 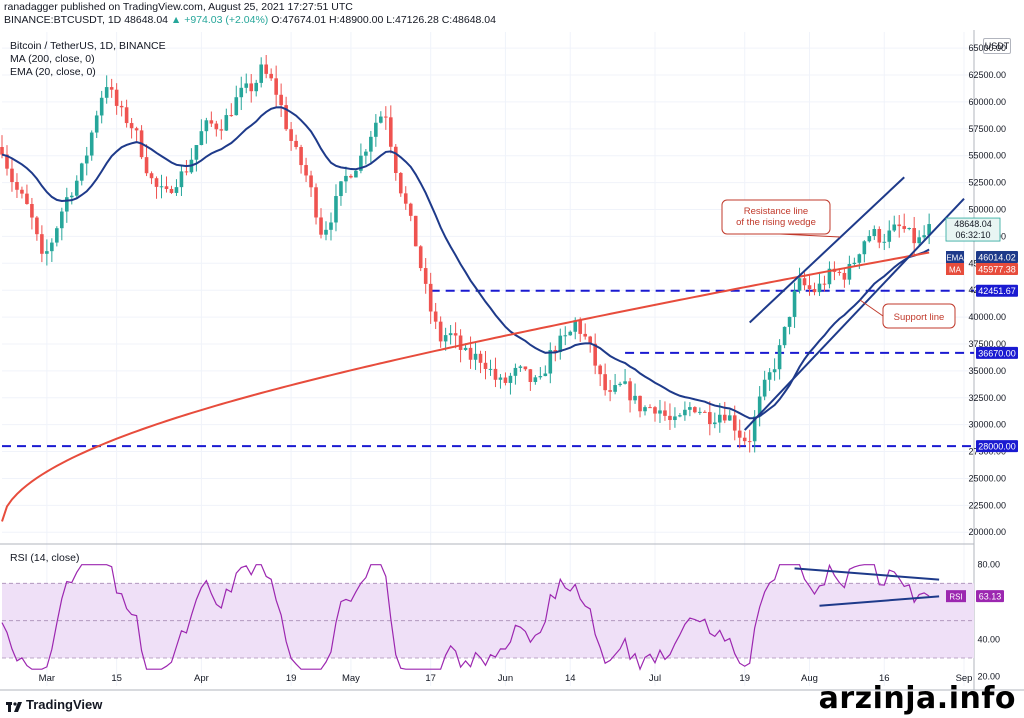 I want to click on time-tick-label: Sep, so click(x=964, y=678).